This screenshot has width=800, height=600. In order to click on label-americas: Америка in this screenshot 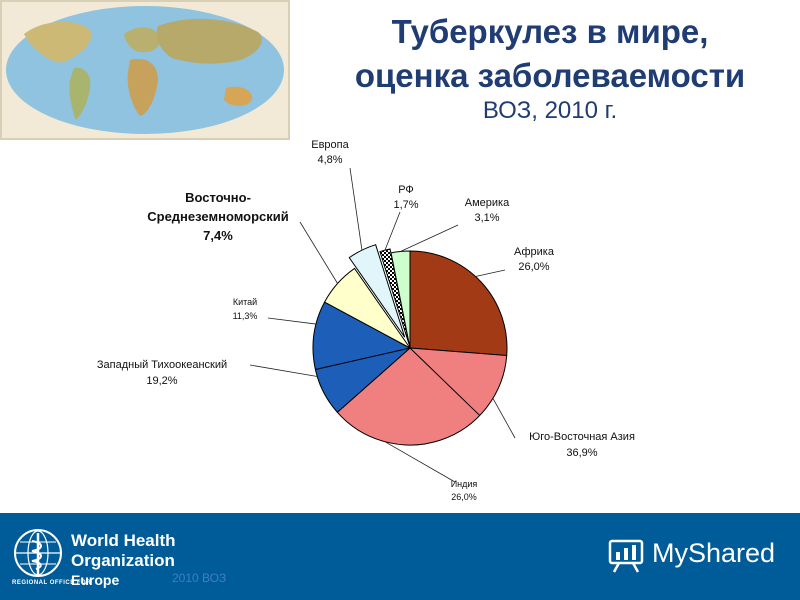, I will do `click(487, 203)`.